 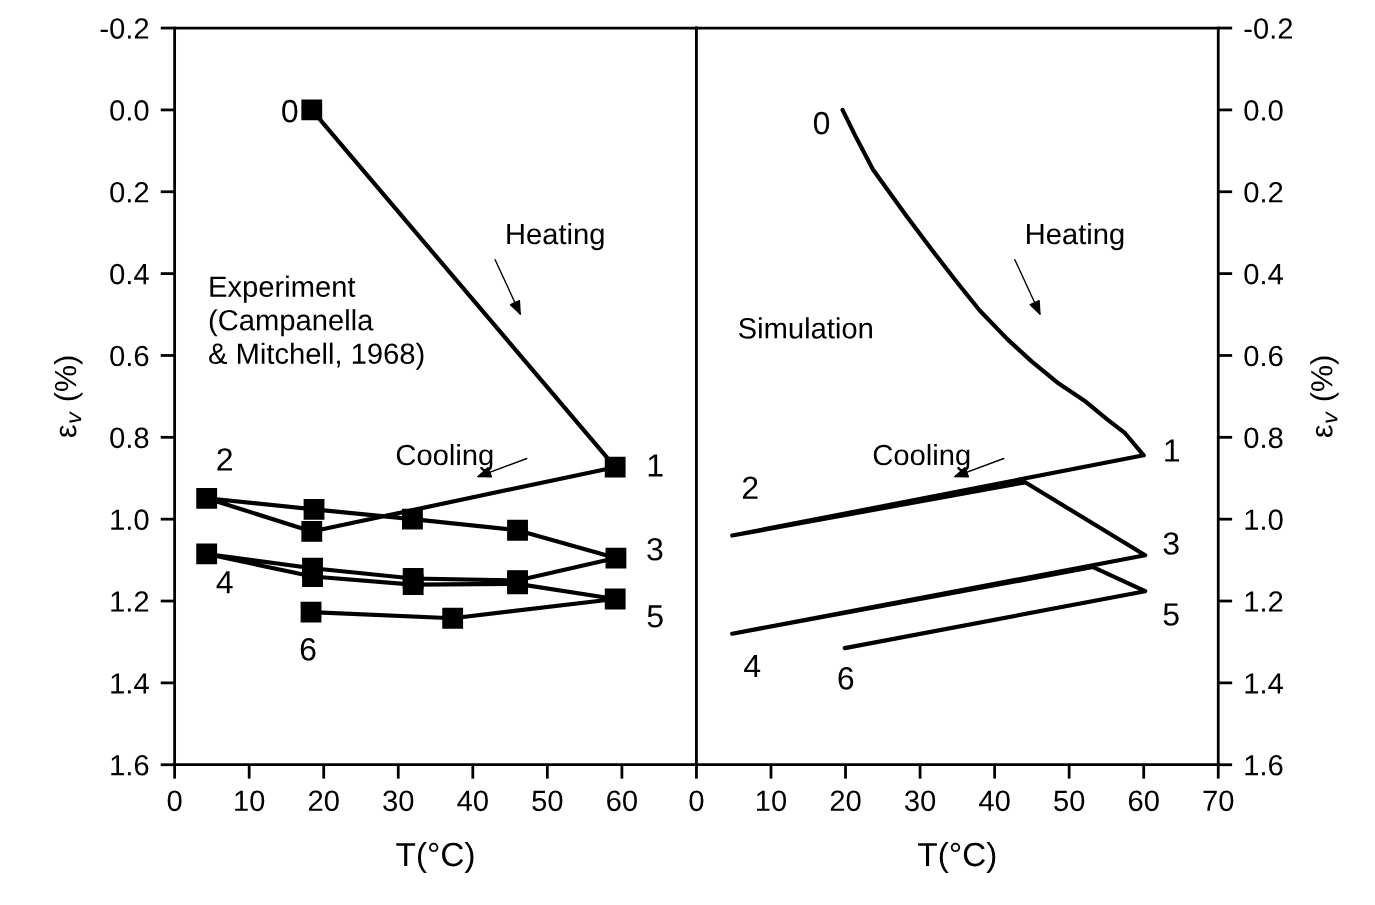 What do you see at coordinates (1218, 801) in the screenshot?
I see `x-tick-label: 70` at bounding box center [1218, 801].